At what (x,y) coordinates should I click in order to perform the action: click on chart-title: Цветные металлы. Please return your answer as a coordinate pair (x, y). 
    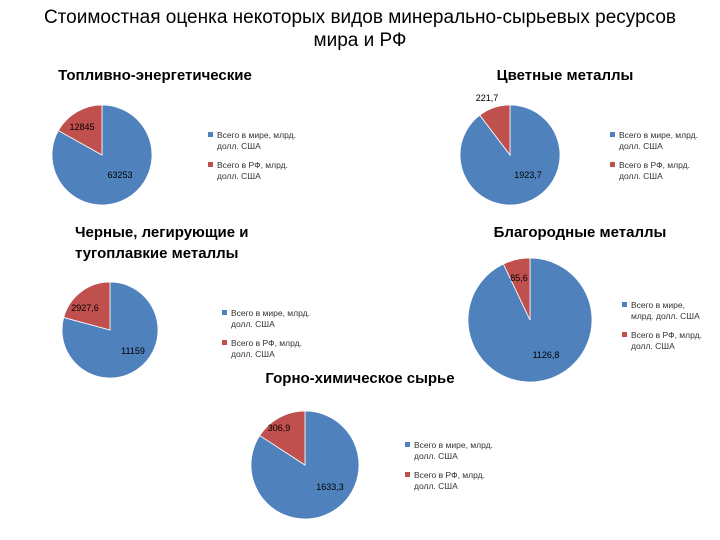
    Looking at the image, I should click on (565, 75).